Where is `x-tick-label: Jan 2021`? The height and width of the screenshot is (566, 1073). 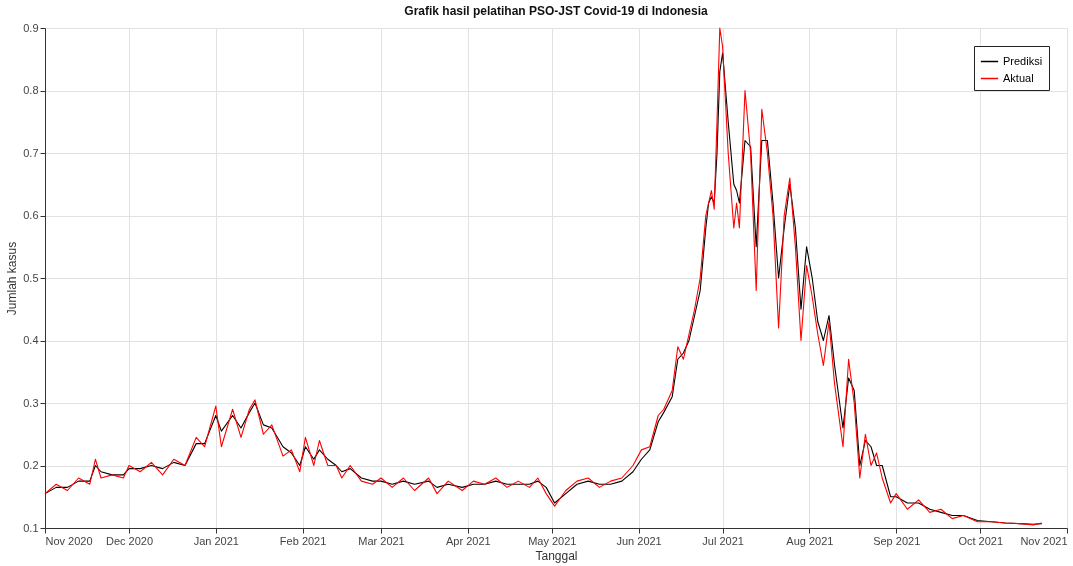
x-tick-label: Jan 2021 is located at coordinates (216, 540).